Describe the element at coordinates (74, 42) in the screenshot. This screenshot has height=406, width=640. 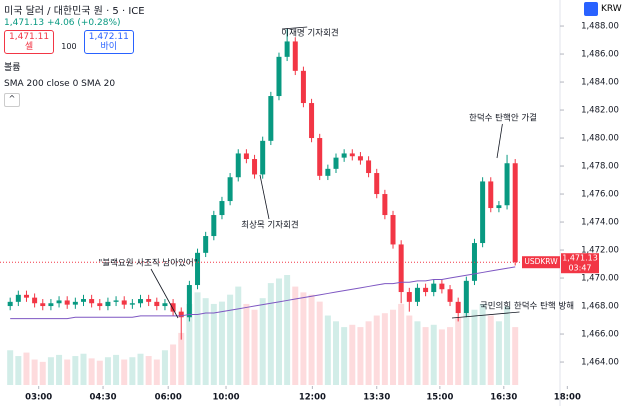
I see `order-row: 1,471.11 셀 100 1,472.11 바이` at that location.